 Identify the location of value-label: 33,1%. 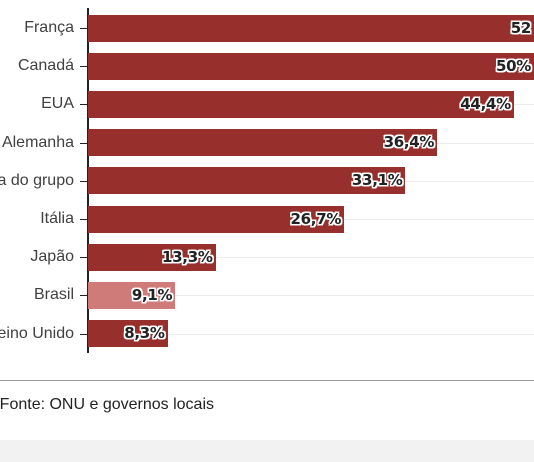
(377, 180).